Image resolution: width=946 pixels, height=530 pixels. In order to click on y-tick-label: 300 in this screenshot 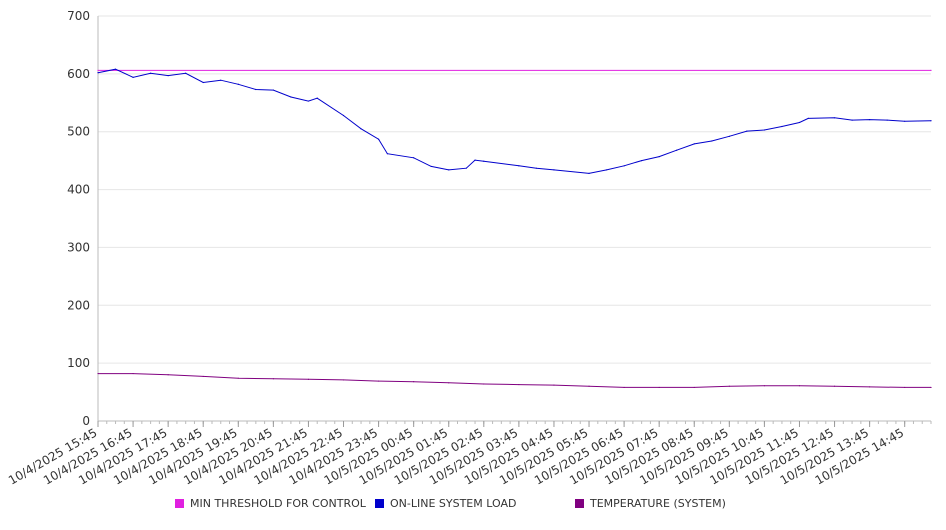, I will do `click(78, 247)`.